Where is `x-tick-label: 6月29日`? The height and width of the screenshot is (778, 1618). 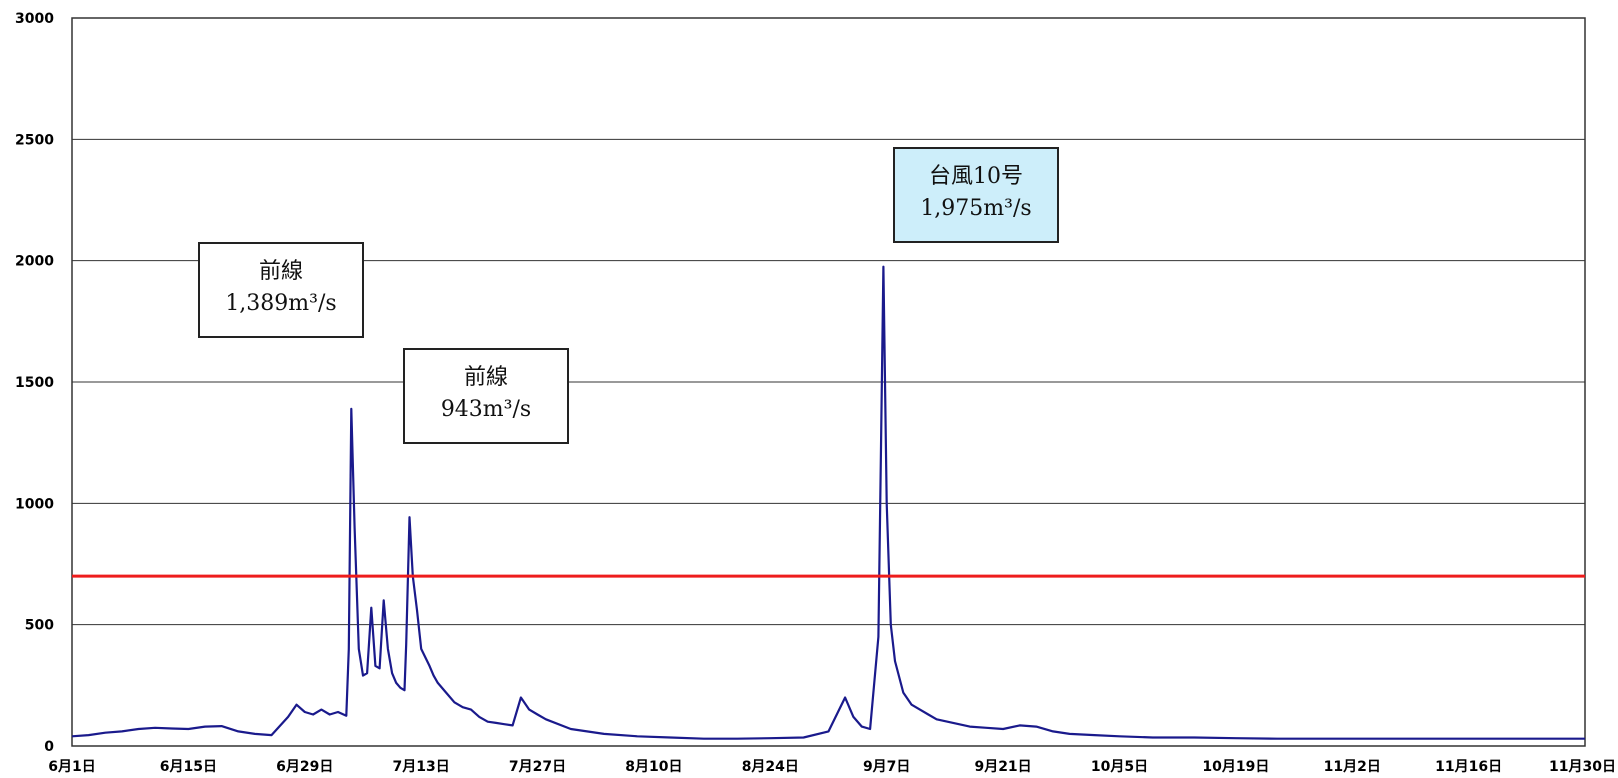 x-tick-label: 6月29日 is located at coordinates (304, 767).